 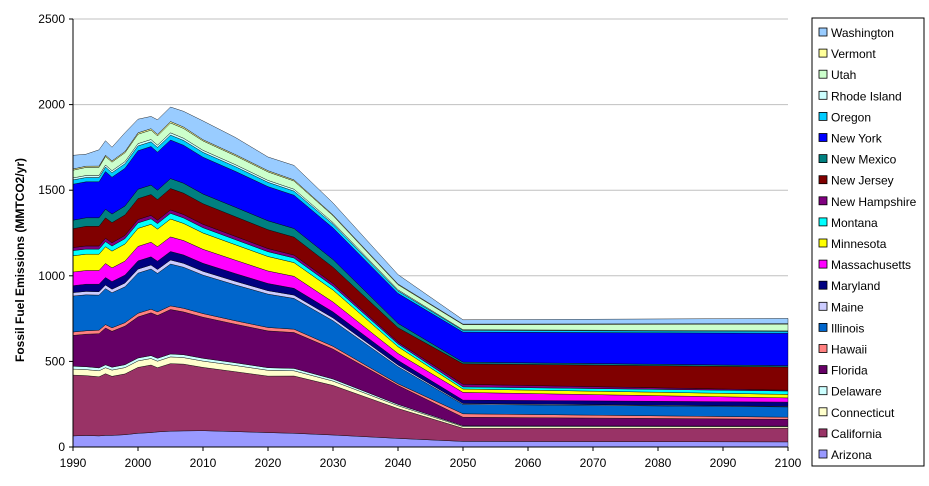 I want to click on y-tick-label: 2500, so click(x=51, y=19).